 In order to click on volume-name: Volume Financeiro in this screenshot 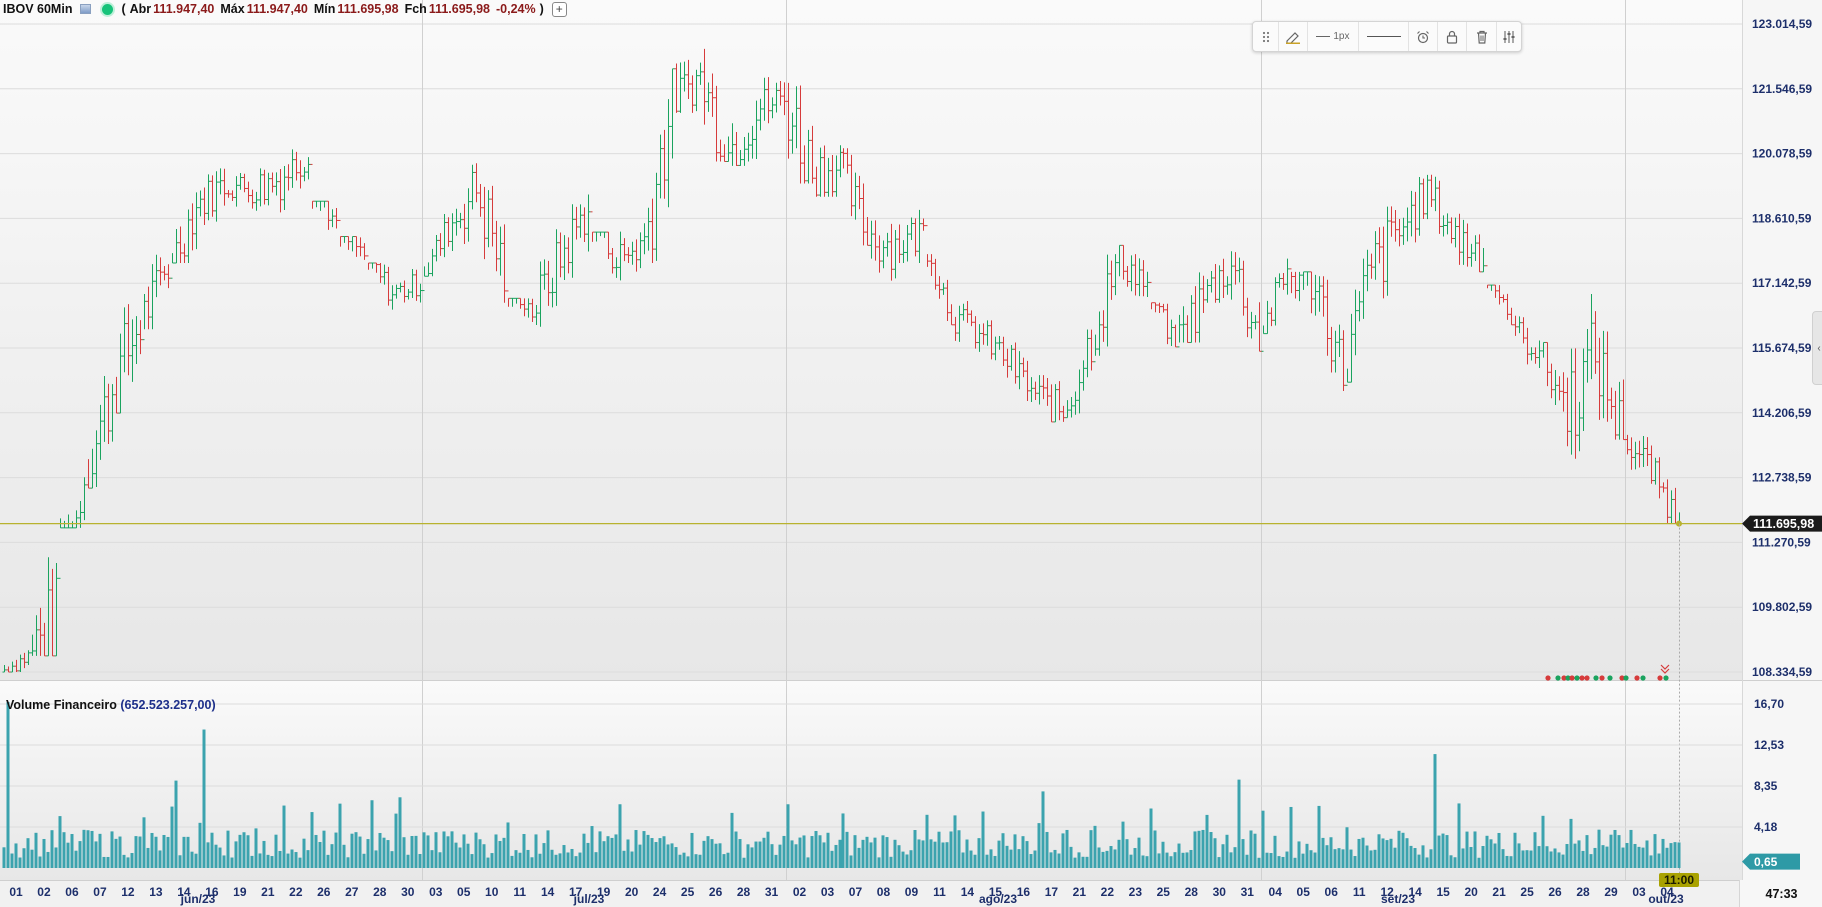, I will do `click(61, 705)`.